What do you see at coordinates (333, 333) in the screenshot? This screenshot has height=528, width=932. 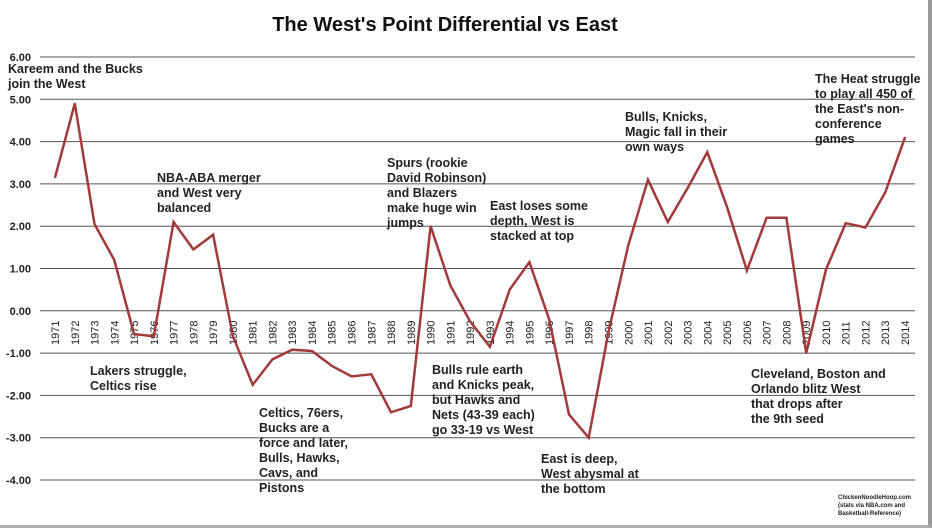 I see `x-tick-label: 1985` at bounding box center [333, 333].